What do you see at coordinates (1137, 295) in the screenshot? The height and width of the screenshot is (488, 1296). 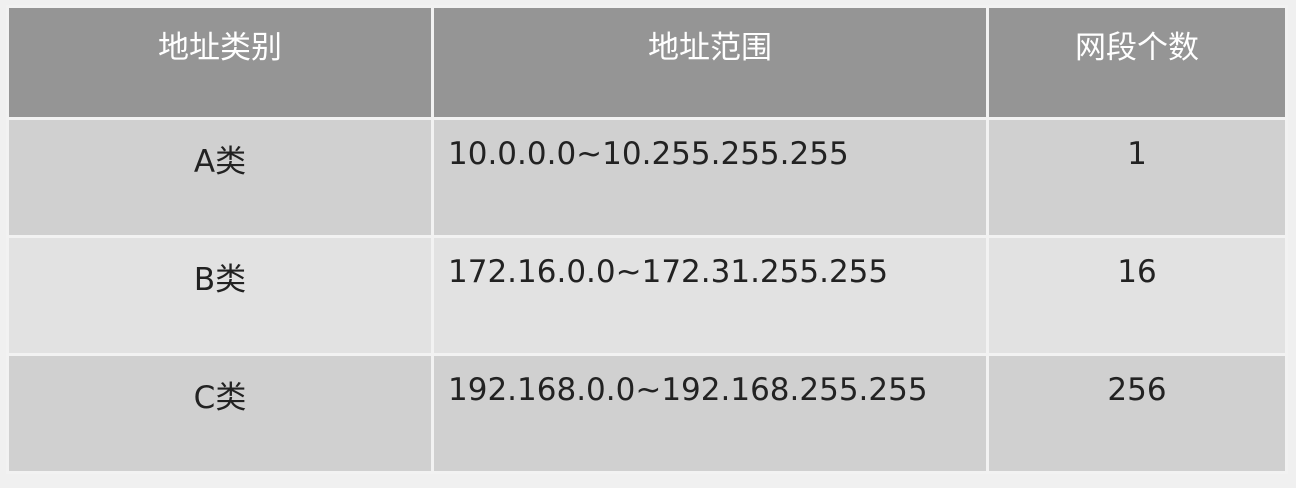 I see `cell-count: 16` at bounding box center [1137, 295].